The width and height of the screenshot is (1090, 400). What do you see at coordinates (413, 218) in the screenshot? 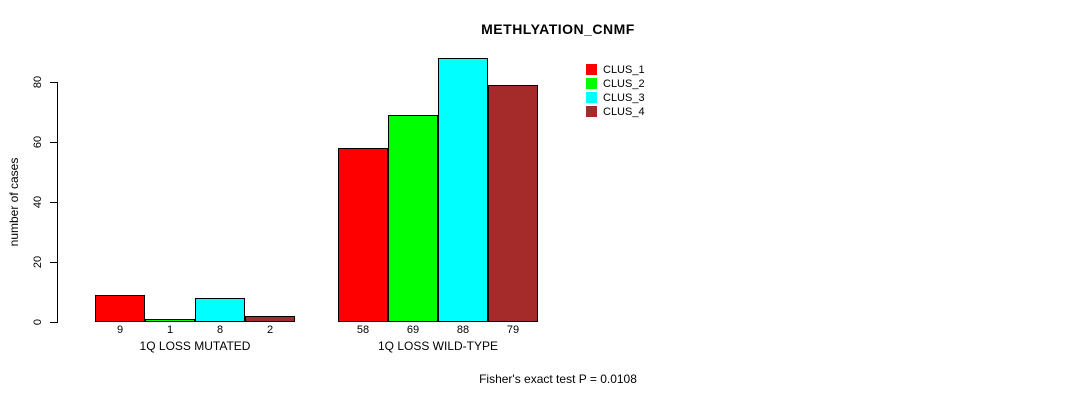
I see `bar-clus_2-group2` at bounding box center [413, 218].